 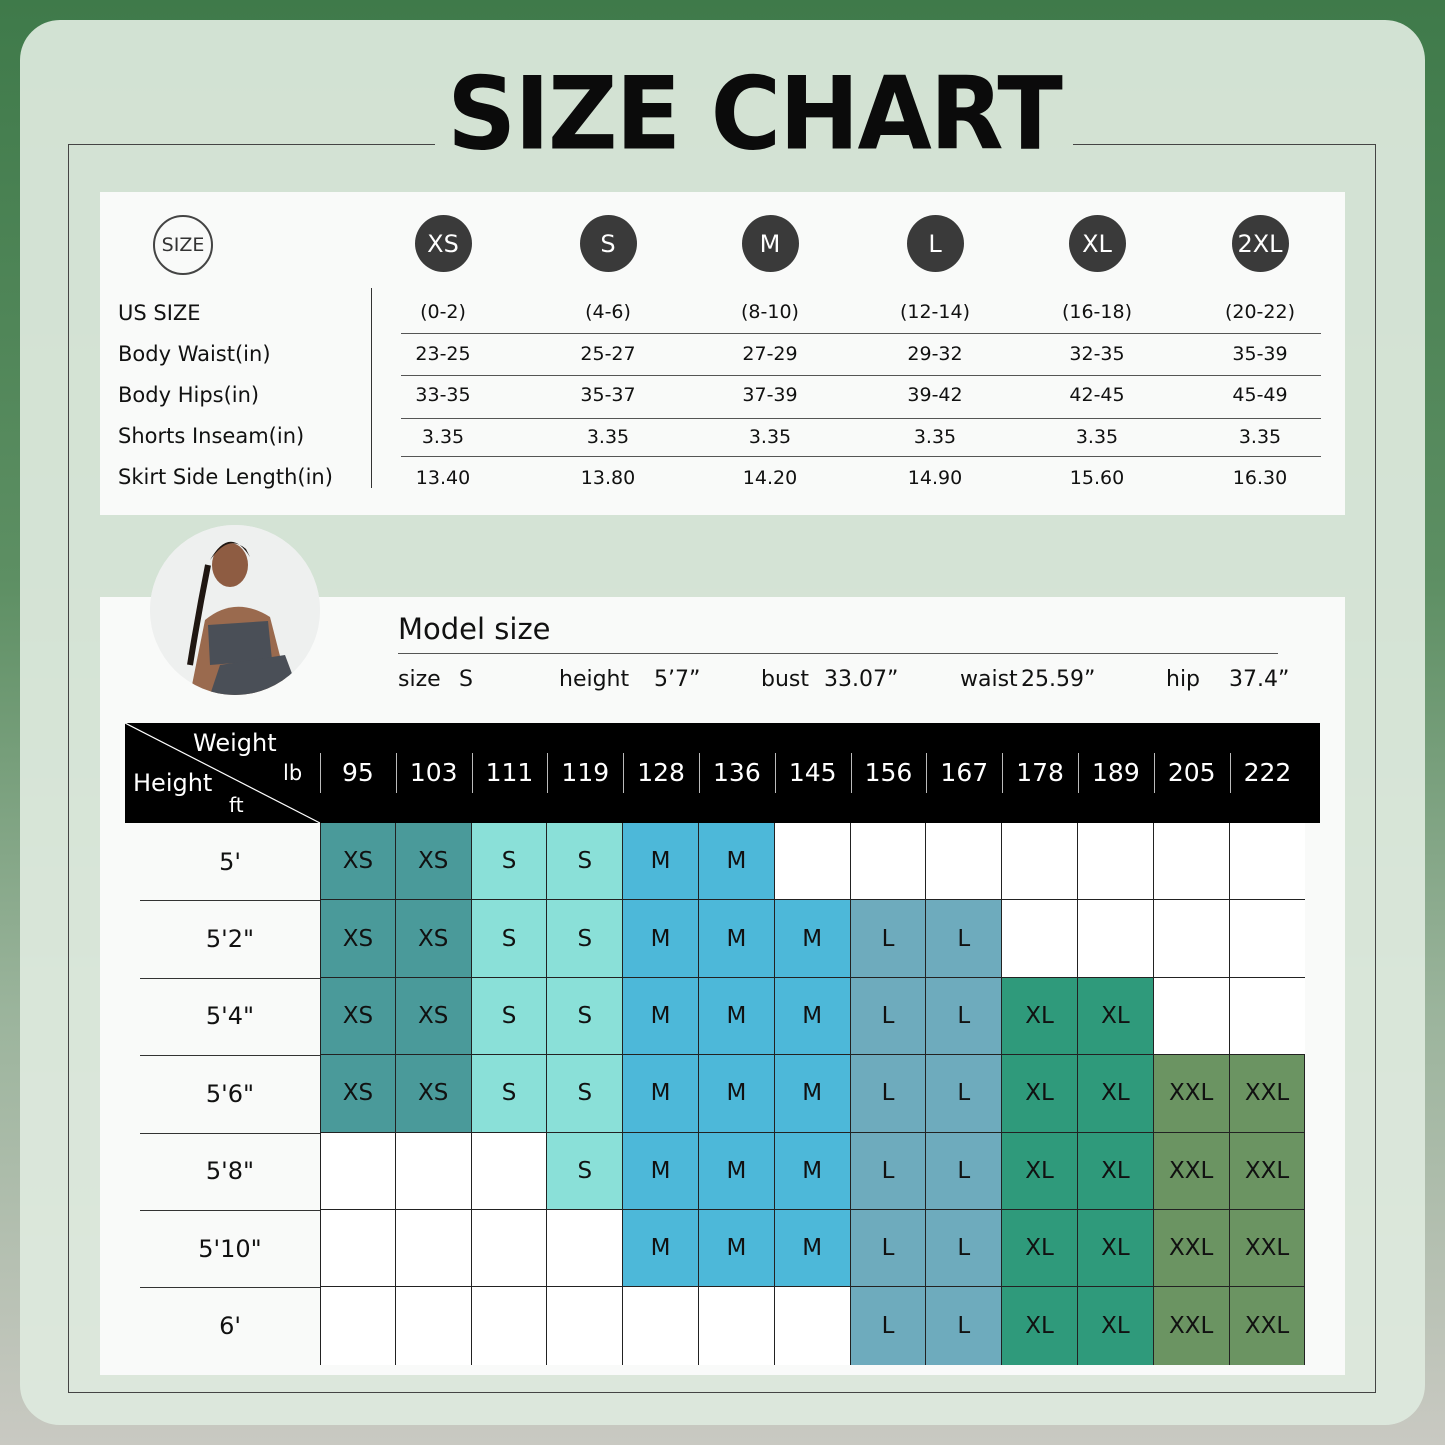 What do you see at coordinates (1260, 312) in the screenshot?
I see `size-value: (20-22)` at bounding box center [1260, 312].